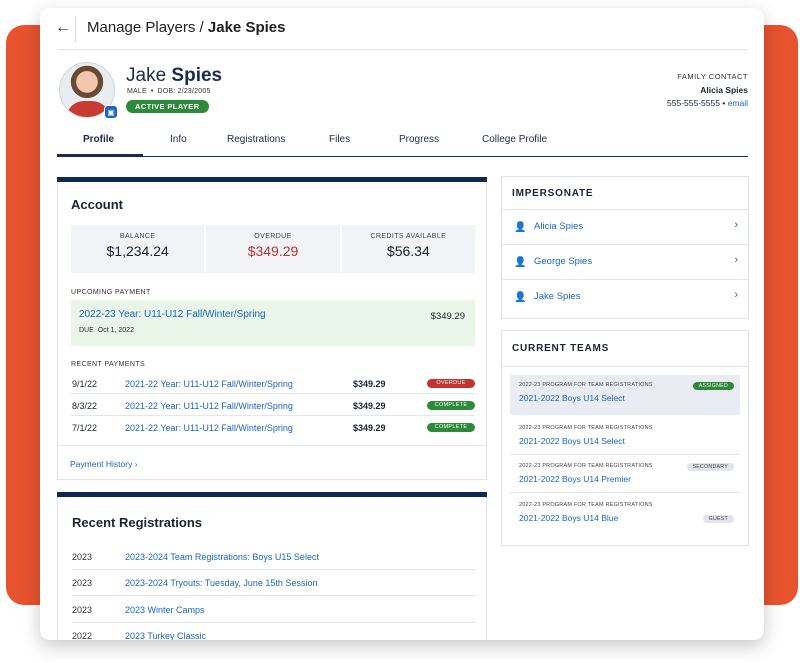 This screenshot has height=663, width=800. What do you see at coordinates (97, 204) in the screenshot?
I see `account-title: Account` at bounding box center [97, 204].